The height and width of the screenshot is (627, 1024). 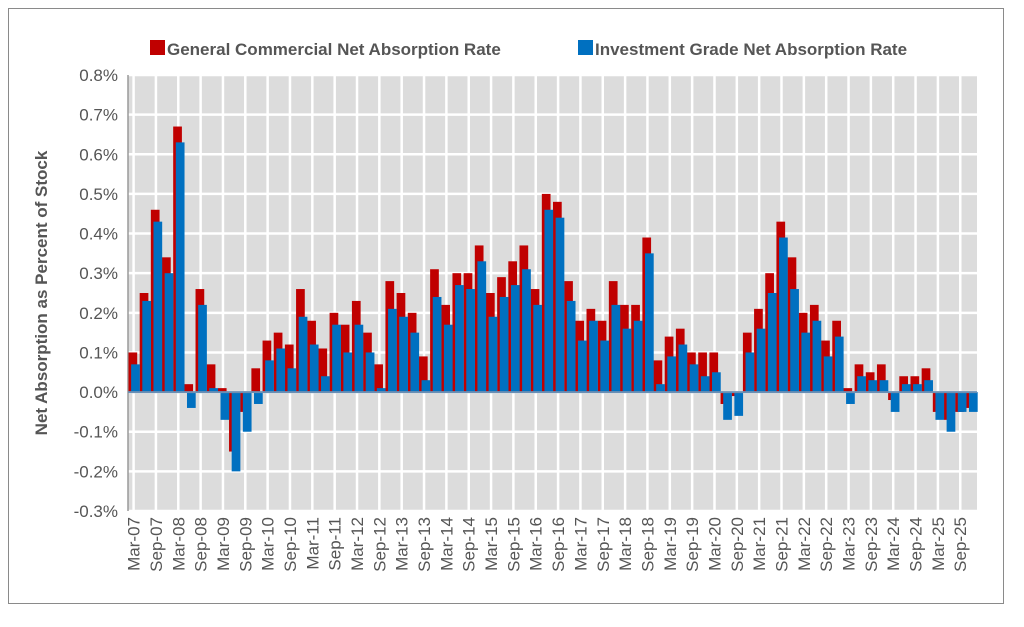 What do you see at coordinates (98, 352) in the screenshot?
I see `y-tick-label: 0.1%` at bounding box center [98, 352].